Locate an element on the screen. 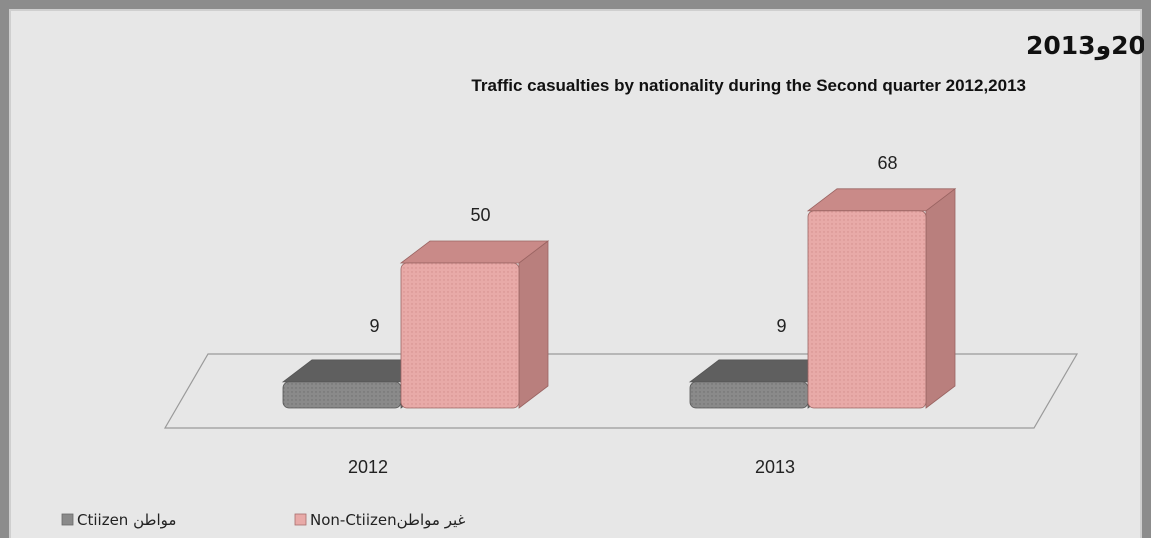  legend-label-citizen: مواطن Ctiizen is located at coordinates (126, 520).